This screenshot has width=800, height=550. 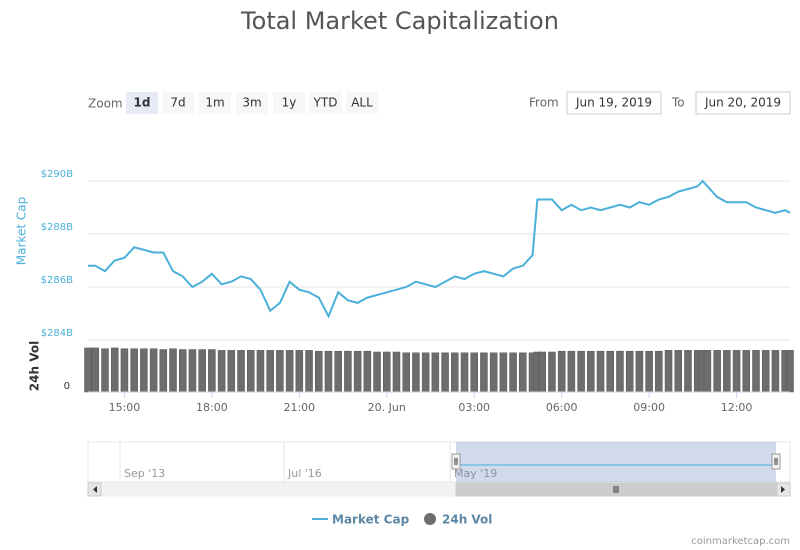 What do you see at coordinates (737, 407) in the screenshot?
I see `x-tick-label: 12:00` at bounding box center [737, 407].